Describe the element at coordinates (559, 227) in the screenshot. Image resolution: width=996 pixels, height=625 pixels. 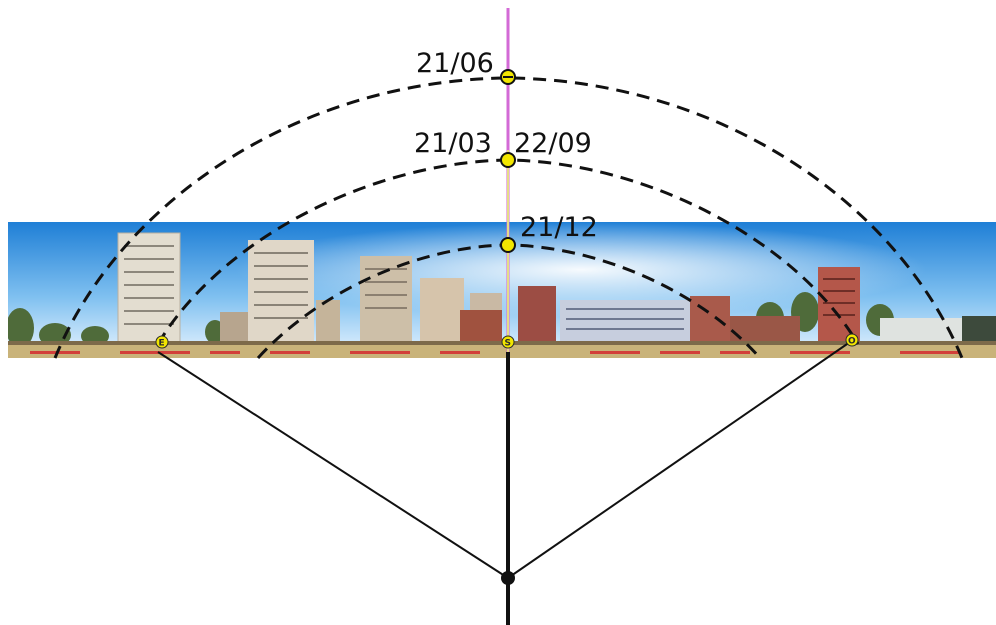
I see `label-winter-solstice: 21/12` at that location.